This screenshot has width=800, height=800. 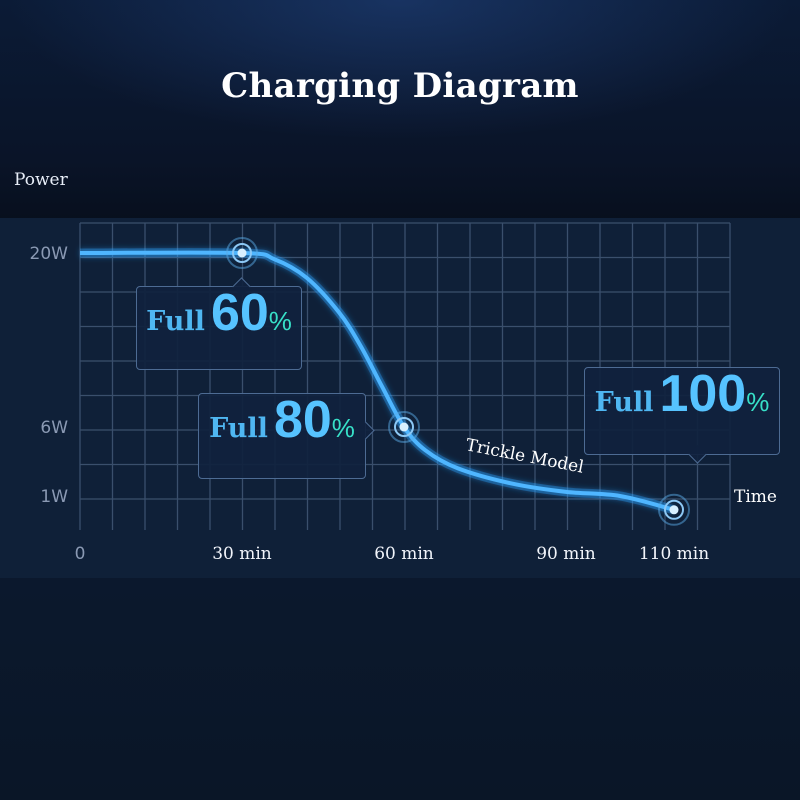 I want to click on y-tick-label: 6W, so click(x=54, y=428).